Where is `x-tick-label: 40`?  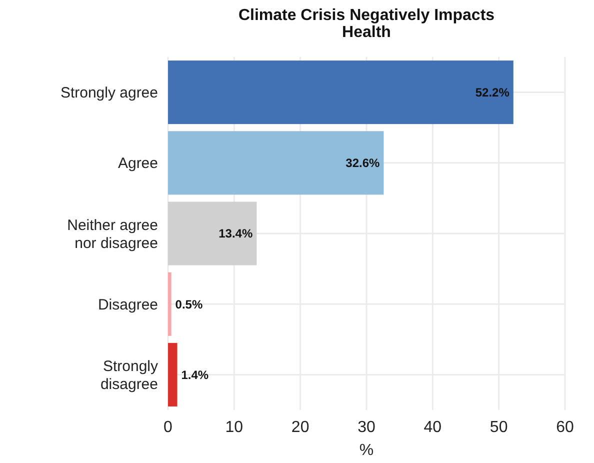 x-tick-label: 40 is located at coordinates (433, 427).